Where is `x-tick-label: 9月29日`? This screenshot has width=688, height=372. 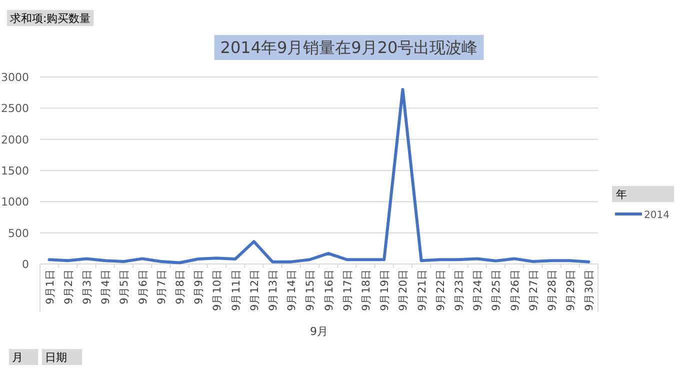
x-tick-label: 9月29日 is located at coordinates (571, 290).